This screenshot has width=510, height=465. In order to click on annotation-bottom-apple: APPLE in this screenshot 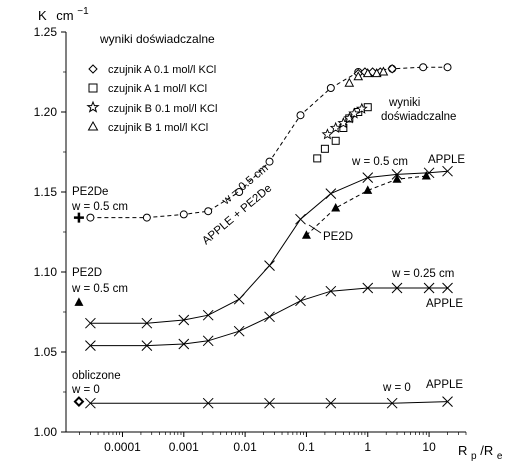, I will do `click(444, 385)`.